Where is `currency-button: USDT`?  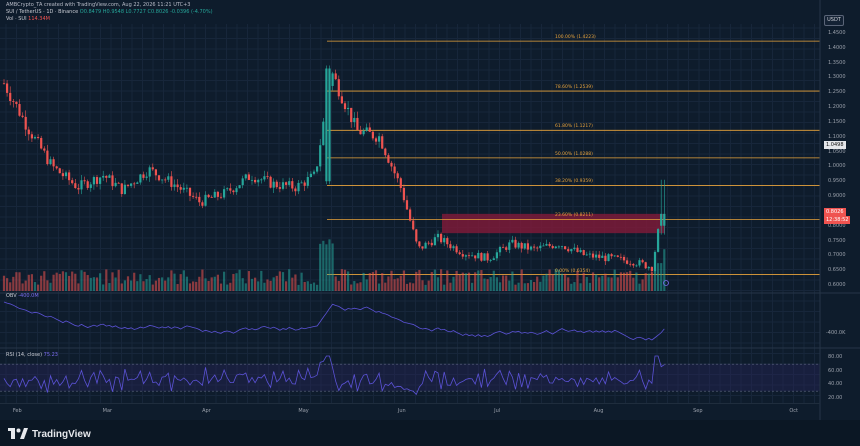
currency-button: USDT is located at coordinates (834, 20).